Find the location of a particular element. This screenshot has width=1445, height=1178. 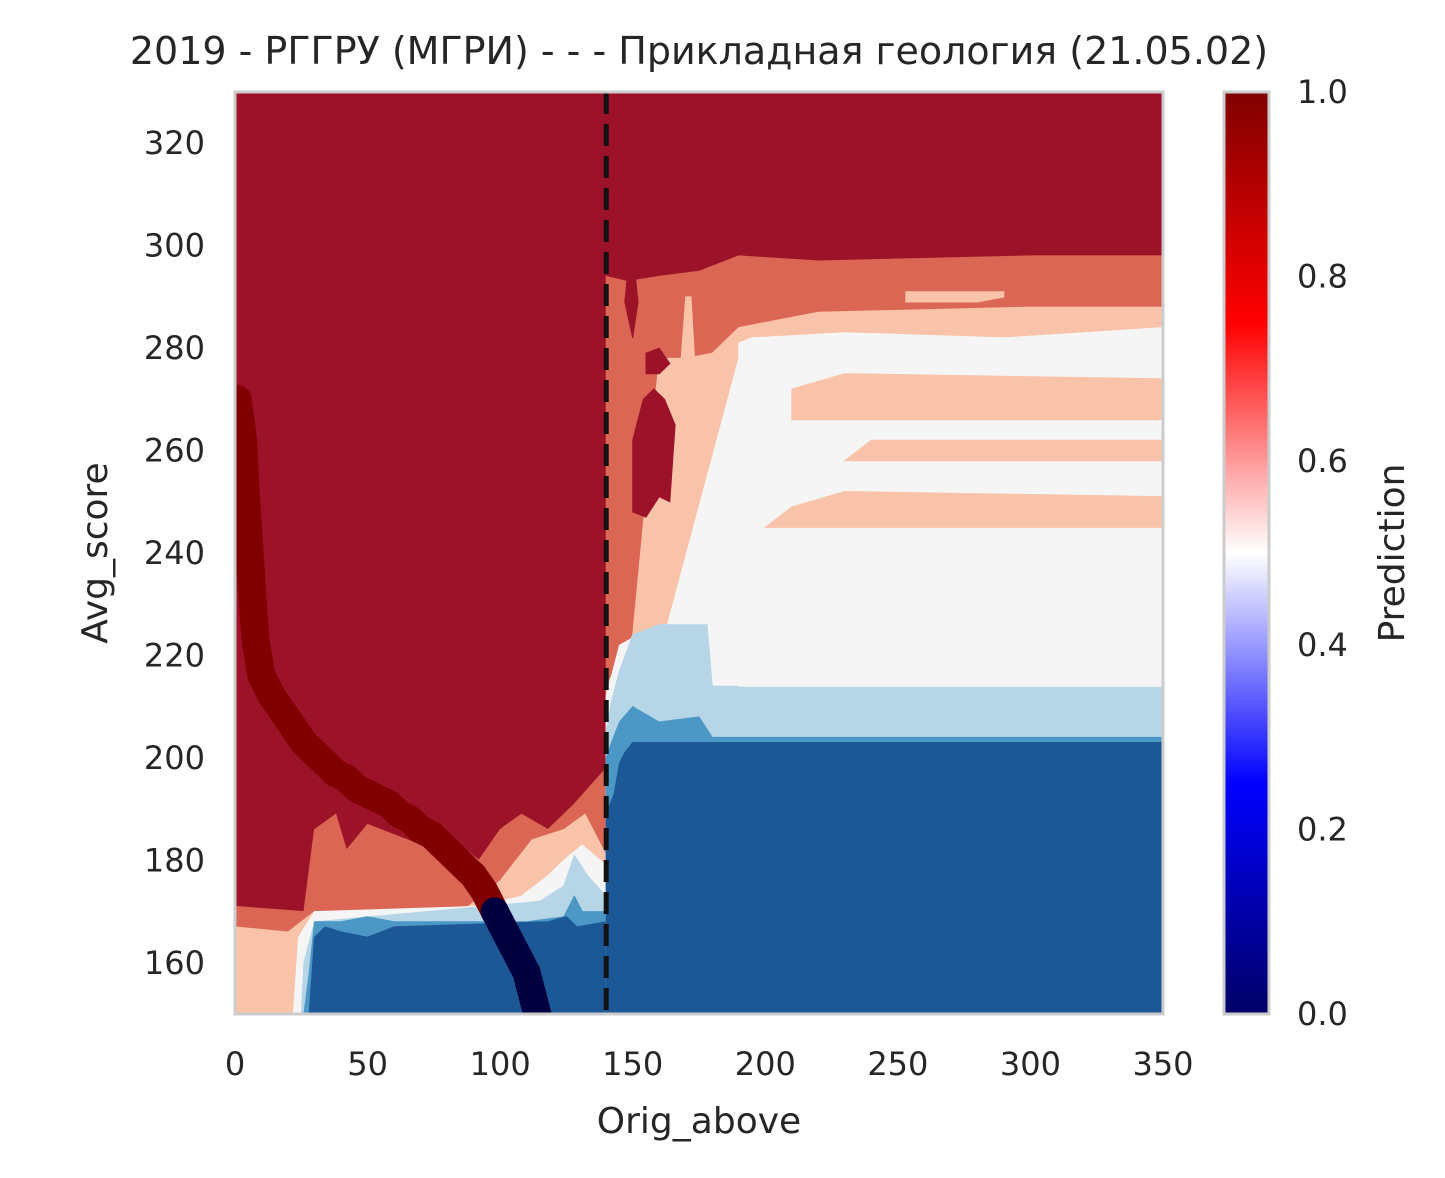

prediction-trajectory is located at coordinates (393, 699).